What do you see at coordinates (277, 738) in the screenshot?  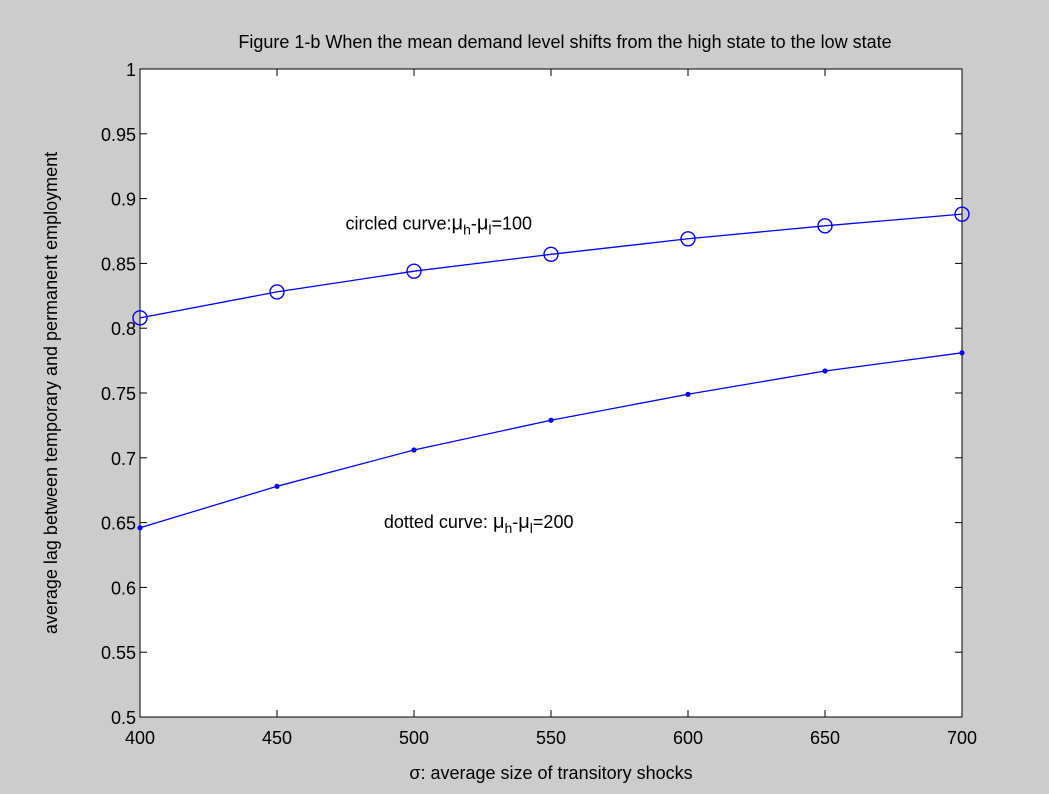 I see `x-tick-label: 450` at bounding box center [277, 738].